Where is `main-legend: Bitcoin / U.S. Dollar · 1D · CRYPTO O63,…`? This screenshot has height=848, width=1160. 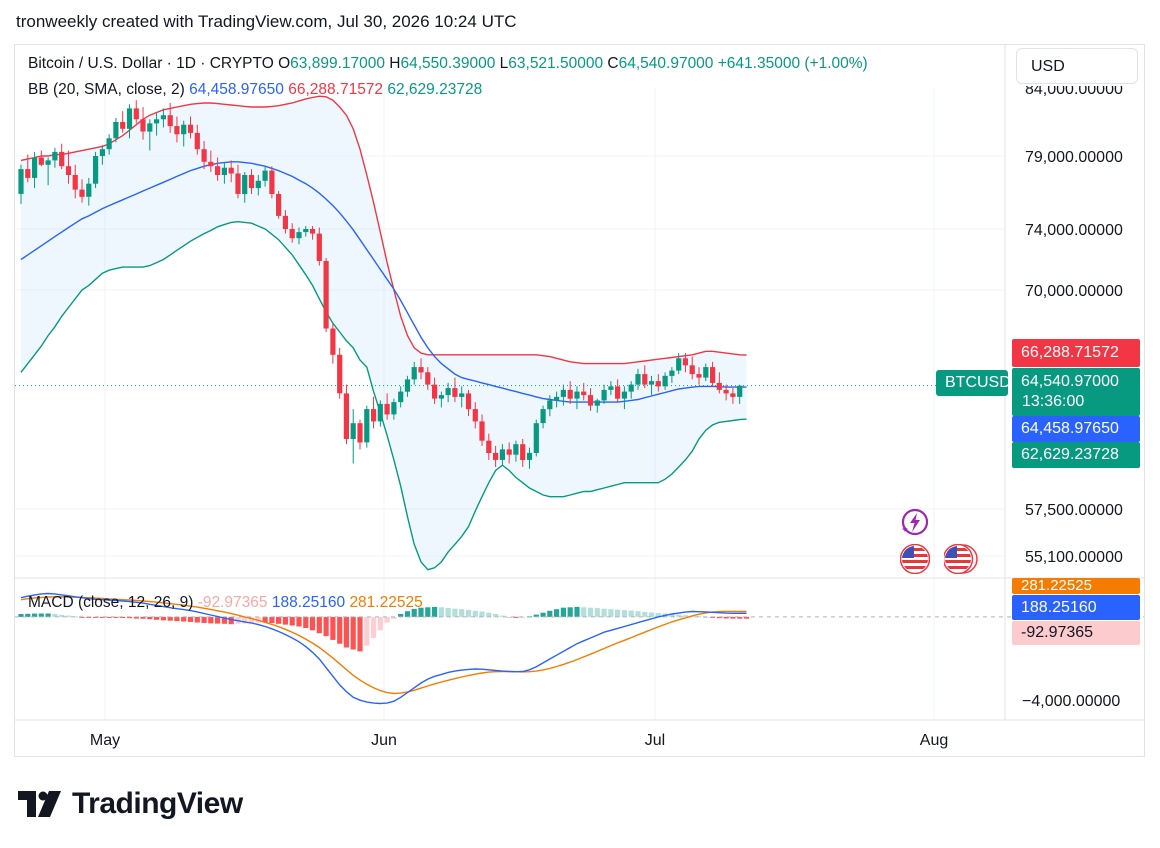 main-legend: Bitcoin / U.S. Dollar · 1D · CRYPTO O63,… is located at coordinates (448, 80).